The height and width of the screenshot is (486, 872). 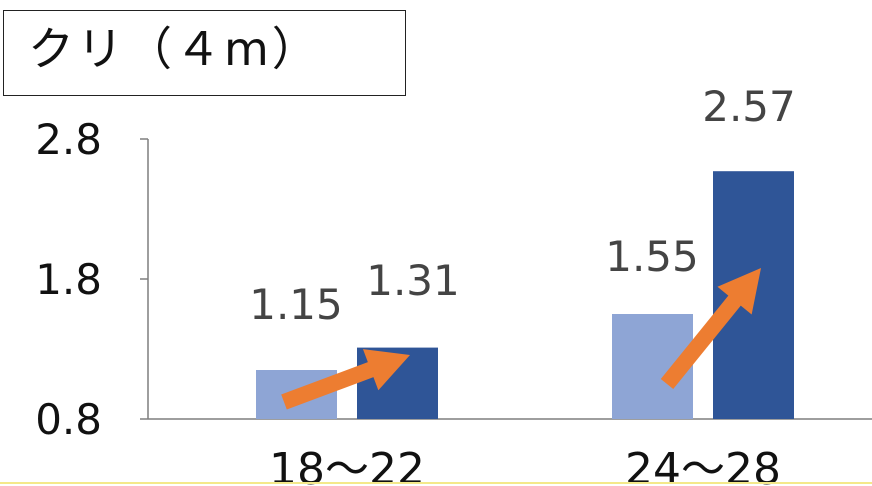 What do you see at coordinates (703, 465) in the screenshot?
I see `x-tick-label: 24～28` at bounding box center [703, 465].